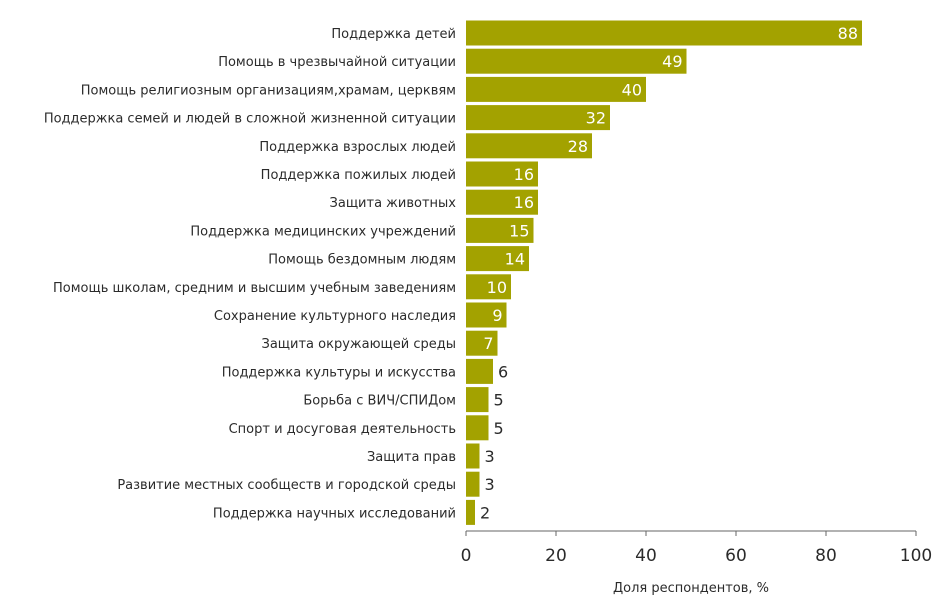  I want to click on data-label: 7, so click(488, 343).